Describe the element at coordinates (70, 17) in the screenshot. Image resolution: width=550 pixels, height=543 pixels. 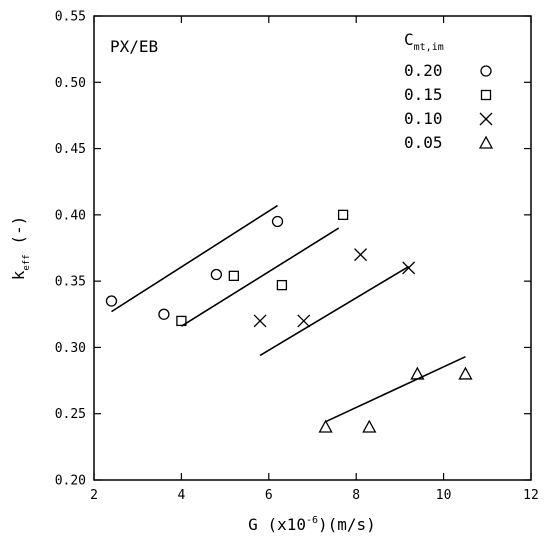
I see `y-tick-label: 0.55` at that location.